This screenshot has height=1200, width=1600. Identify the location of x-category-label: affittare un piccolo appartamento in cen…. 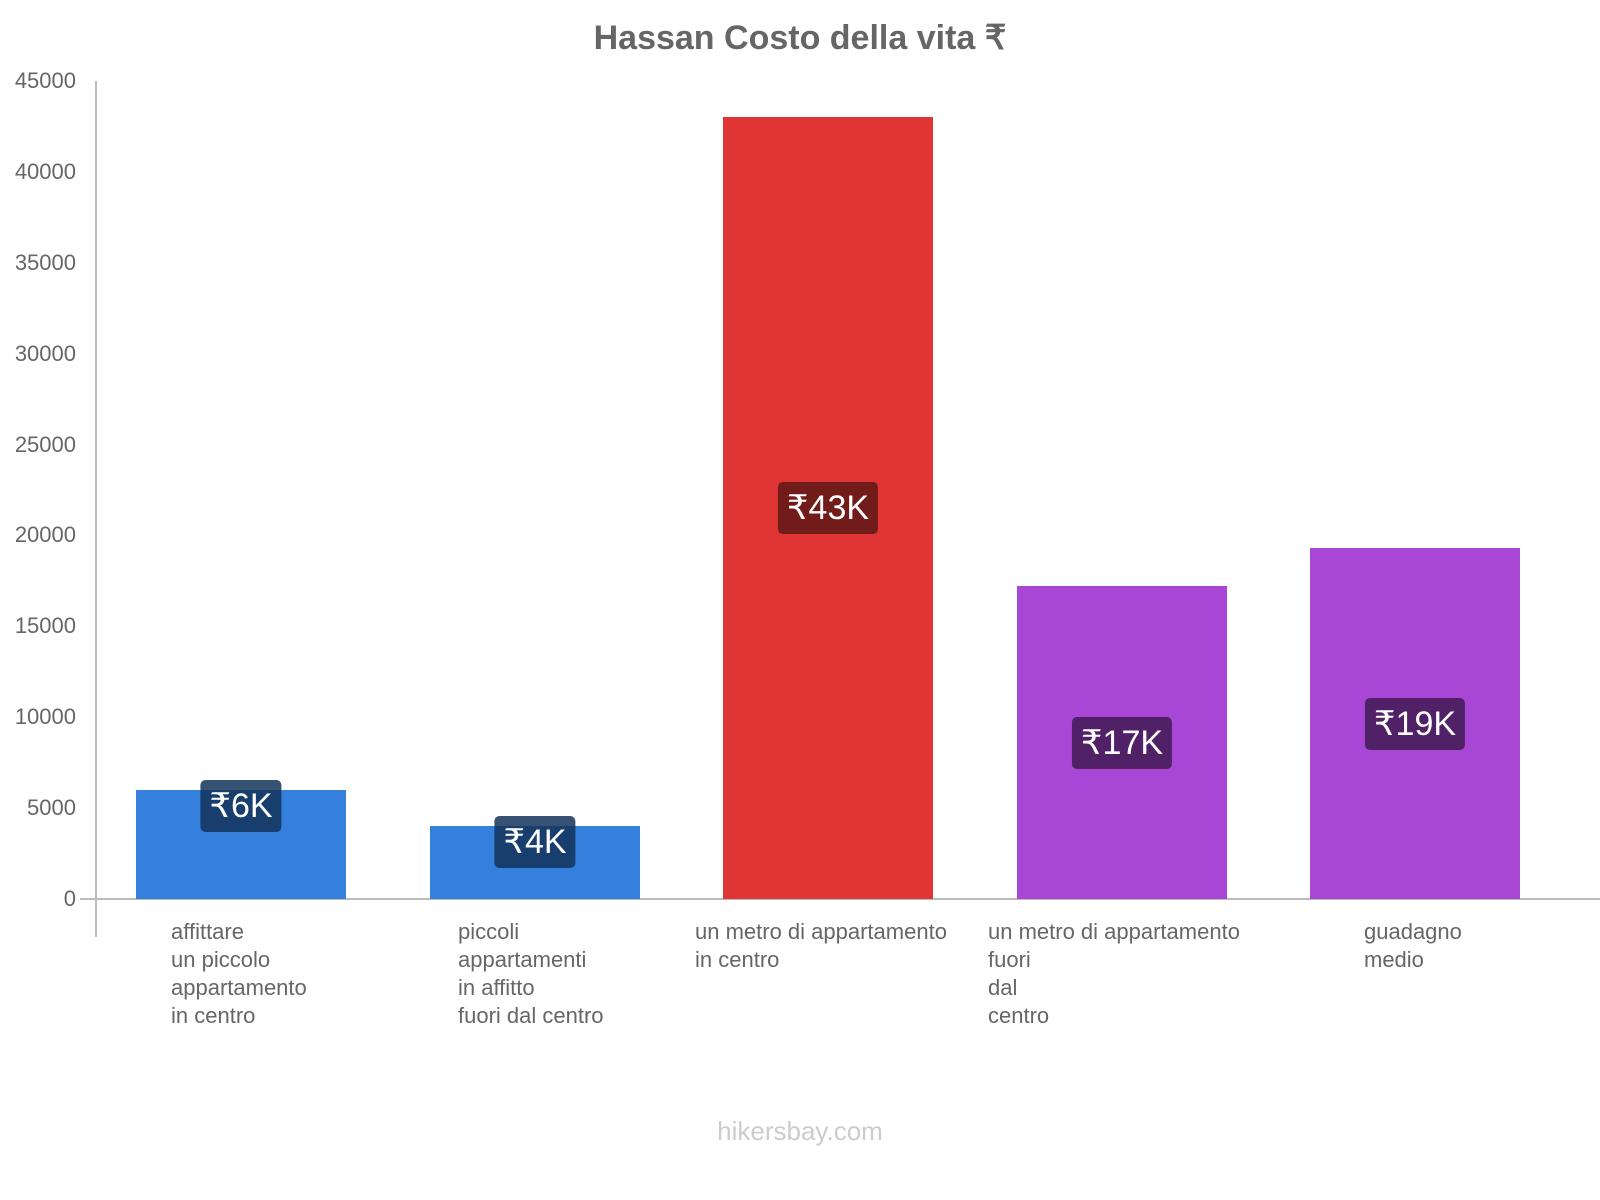
(239, 973).